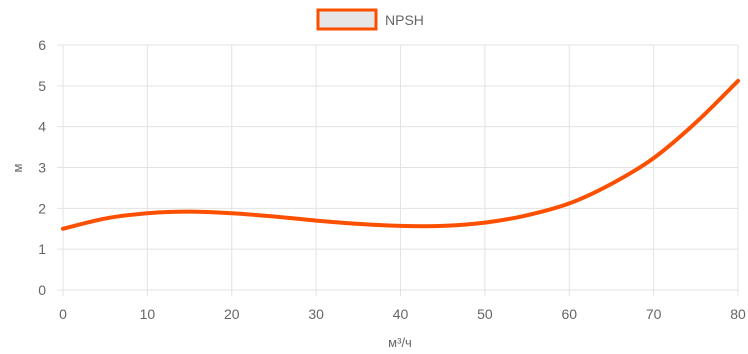 This screenshot has width=748, height=354. What do you see at coordinates (347, 19) in the screenshot?
I see `legend-swatch-npsh` at bounding box center [347, 19].